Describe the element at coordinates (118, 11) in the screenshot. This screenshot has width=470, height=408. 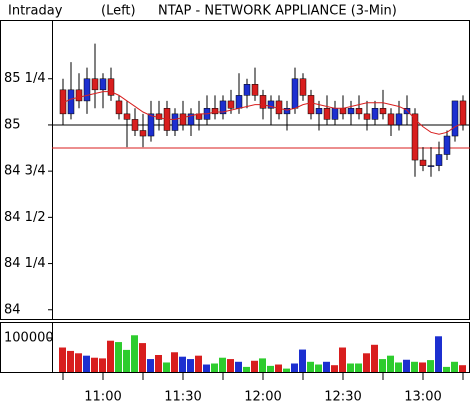
I see `axis-side: (Left)` at that location.